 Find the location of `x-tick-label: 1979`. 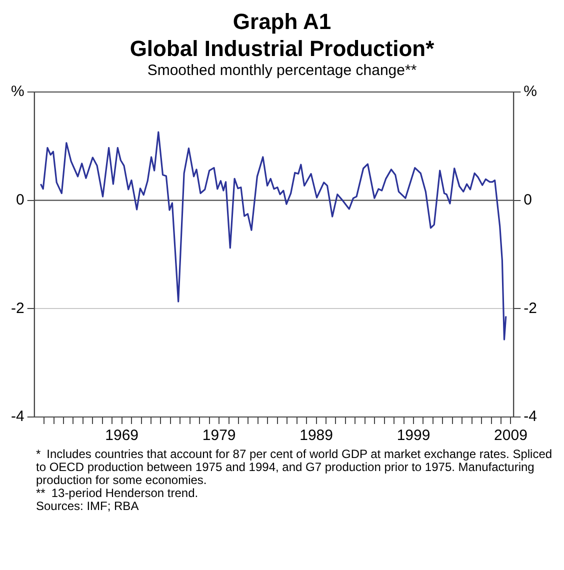

x-tick-label: 1979 is located at coordinates (219, 435).